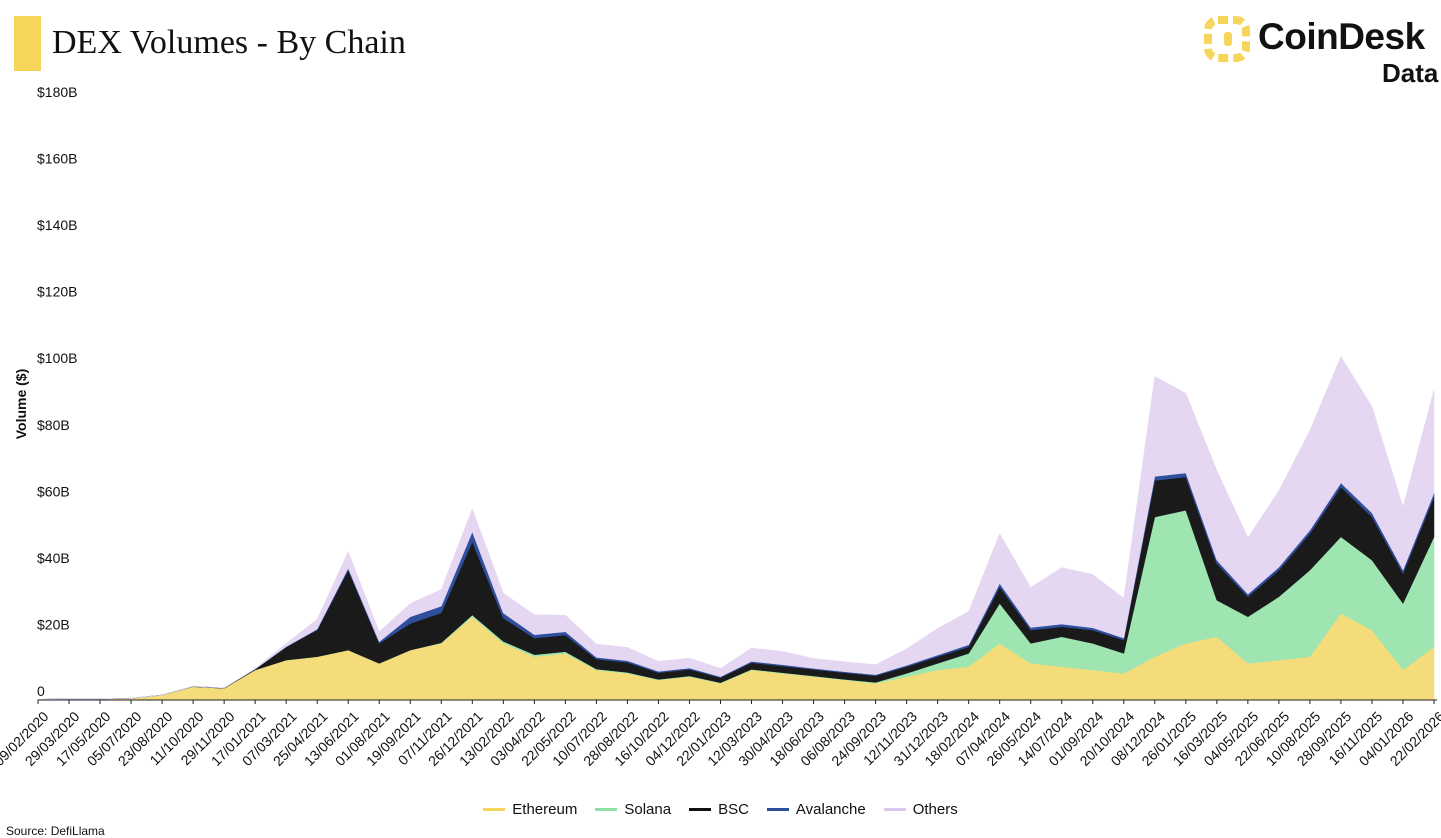 The height and width of the screenshot is (838, 1441). I want to click on legend-label: Others, so click(935, 809).